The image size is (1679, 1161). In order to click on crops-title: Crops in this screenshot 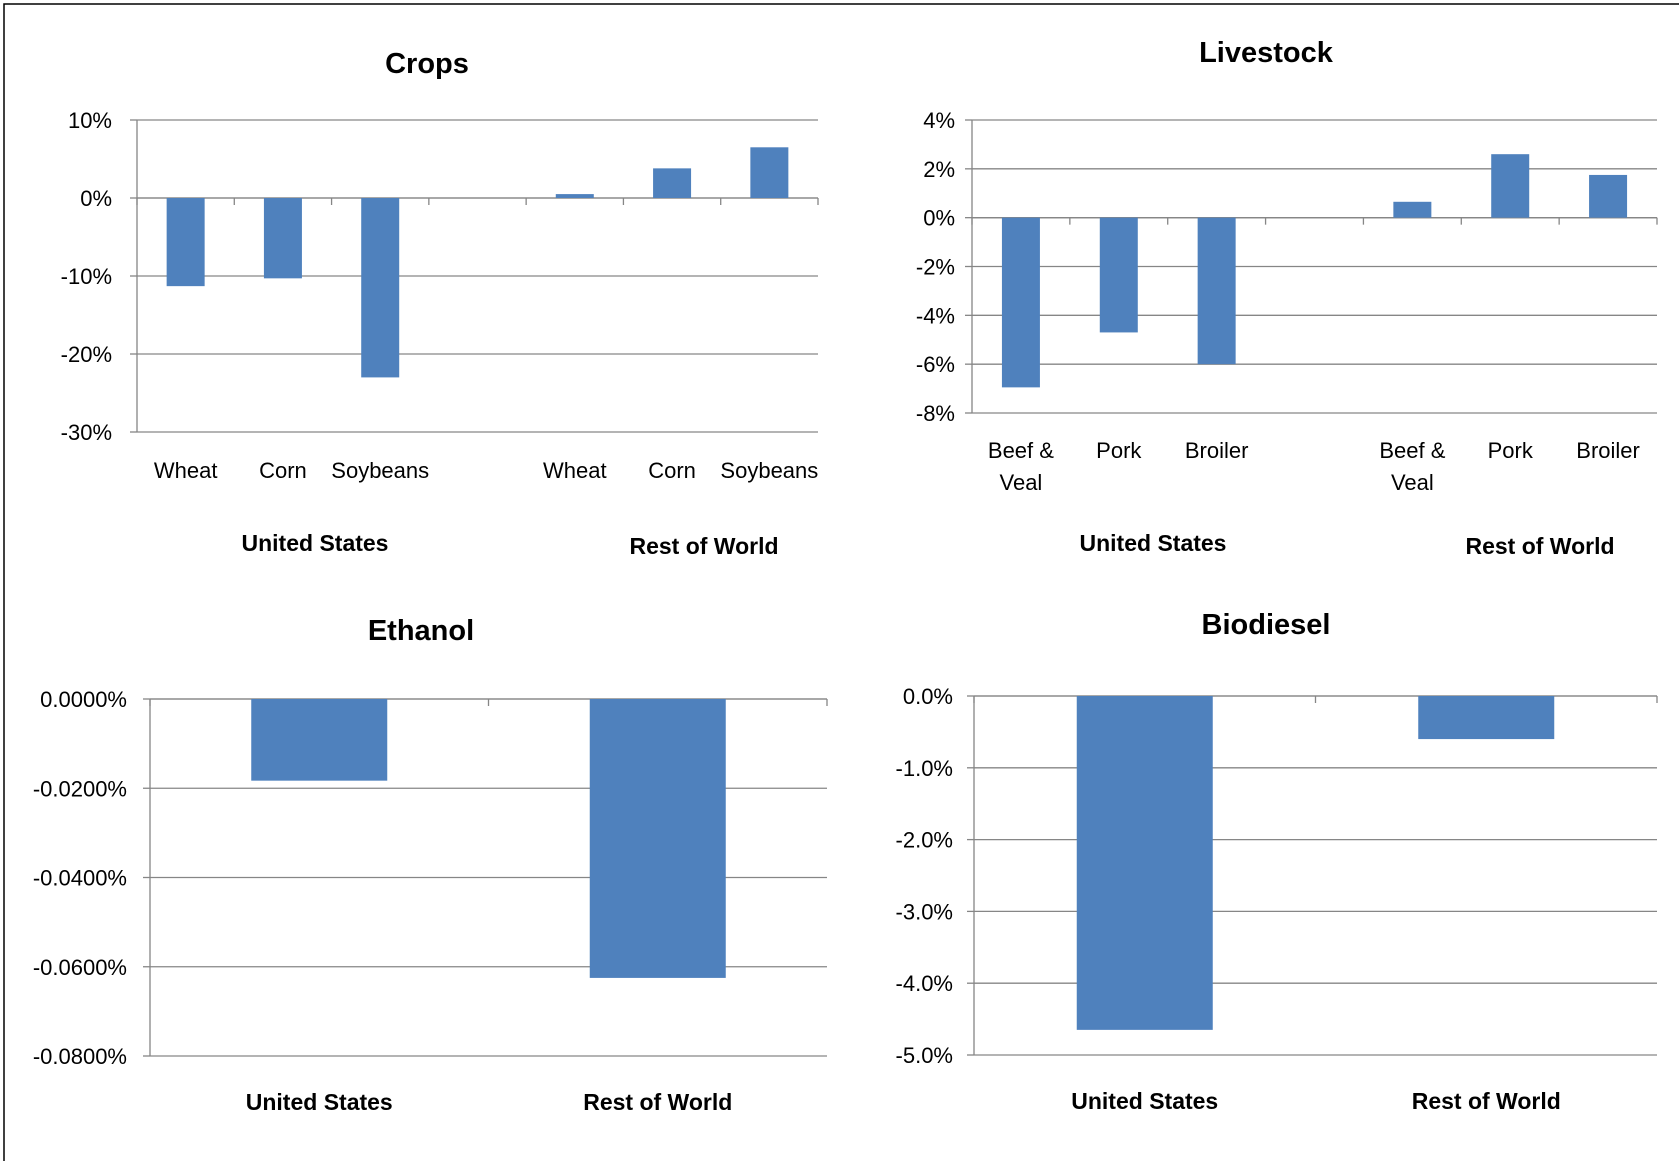, I will do `click(427, 64)`.